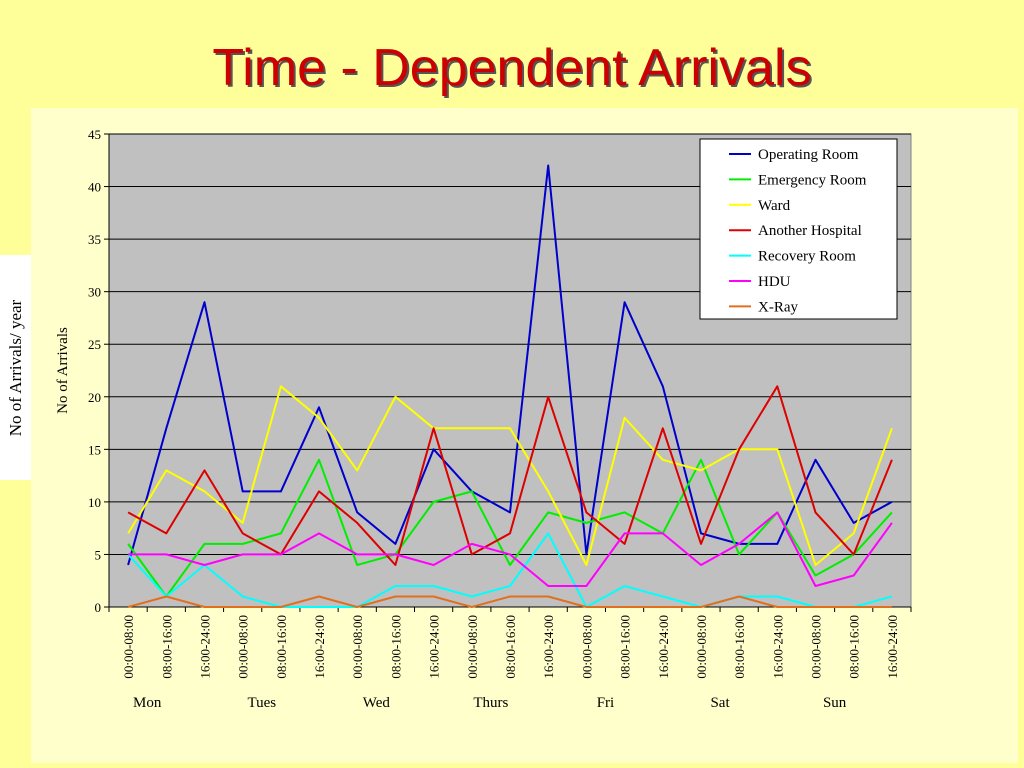 Image resolution: width=1024 pixels, height=768 pixels. Describe the element at coordinates (812, 180) in the screenshot. I see `legend-entry: Emergency Room` at that location.